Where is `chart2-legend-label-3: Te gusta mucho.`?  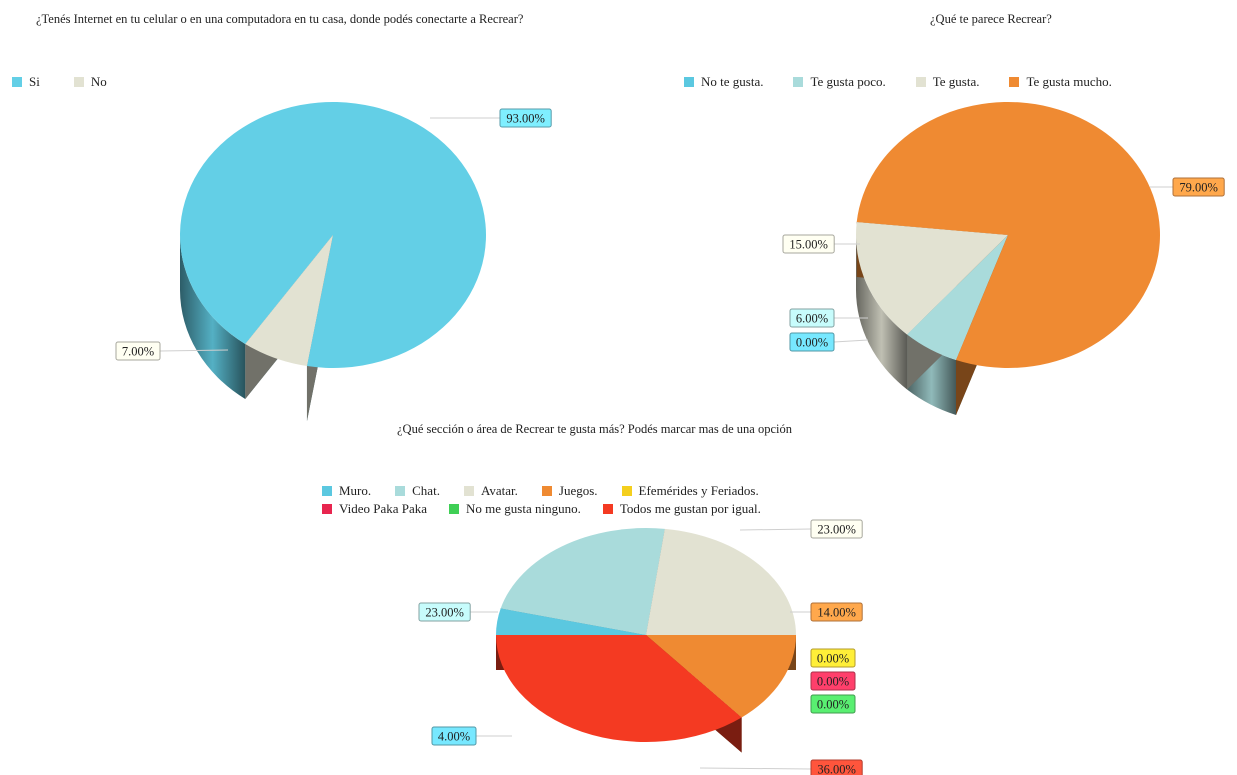
chart2-legend-label-3: Te gusta mucho. is located at coordinates (1069, 81).